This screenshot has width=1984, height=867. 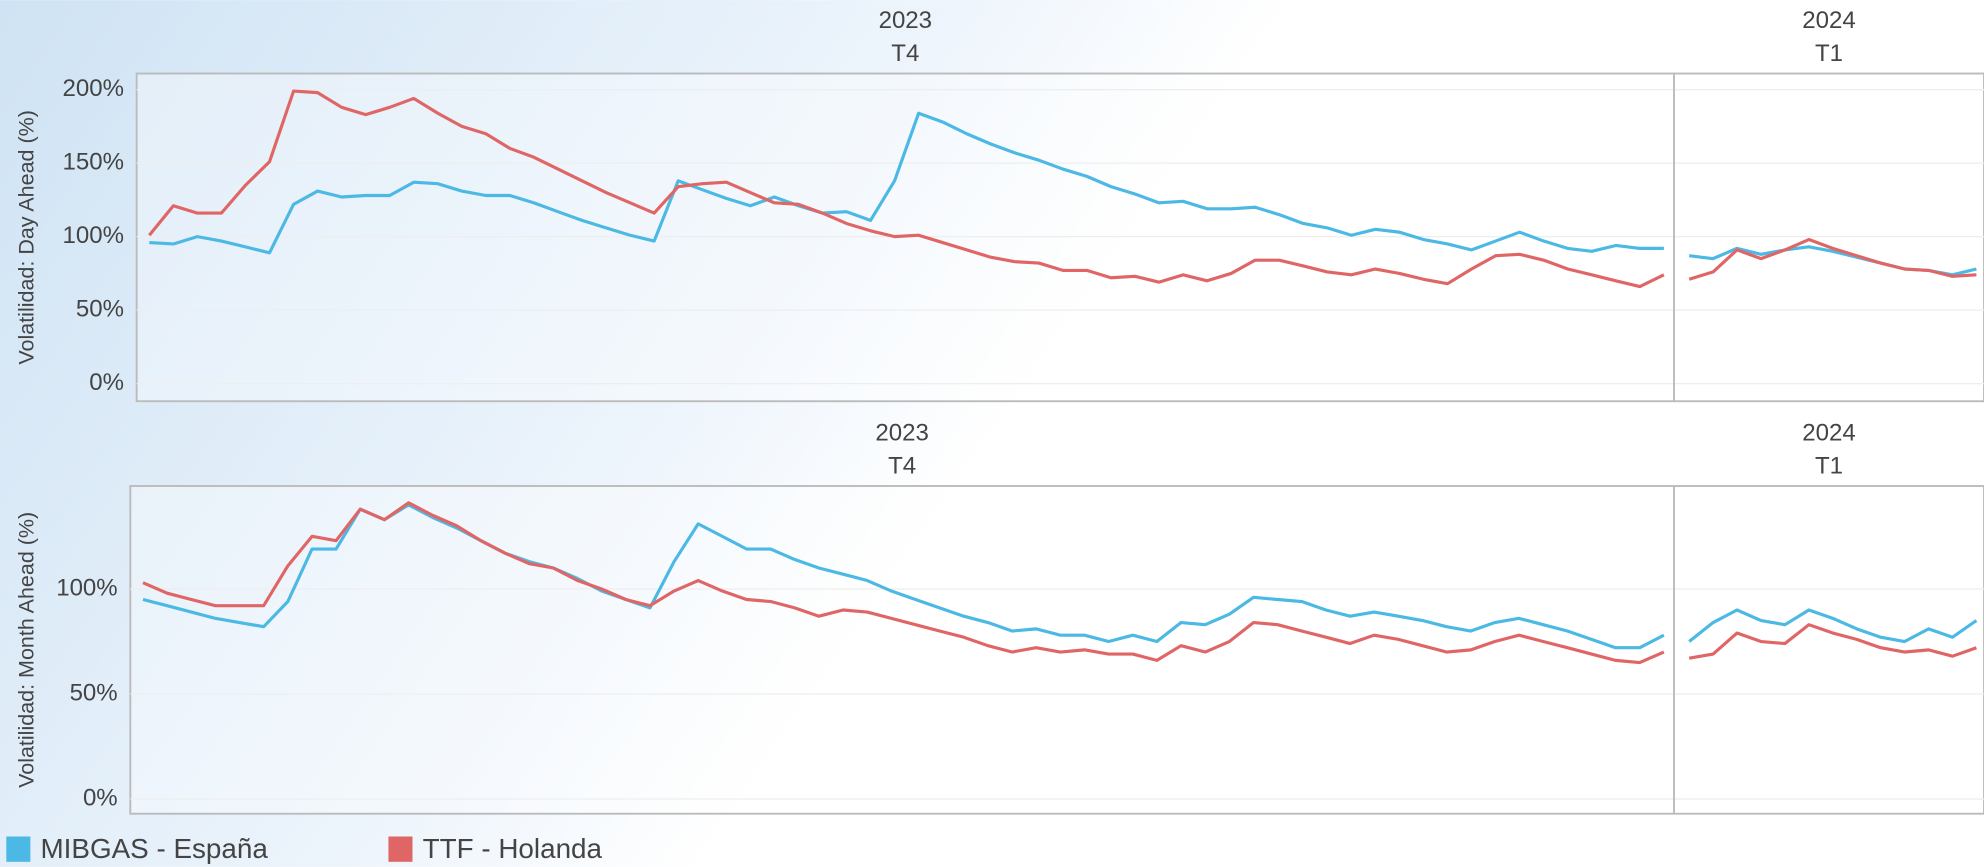 I want to click on y-axis-title: Volatilidad: Month Ahead (%), so click(x=27, y=650).